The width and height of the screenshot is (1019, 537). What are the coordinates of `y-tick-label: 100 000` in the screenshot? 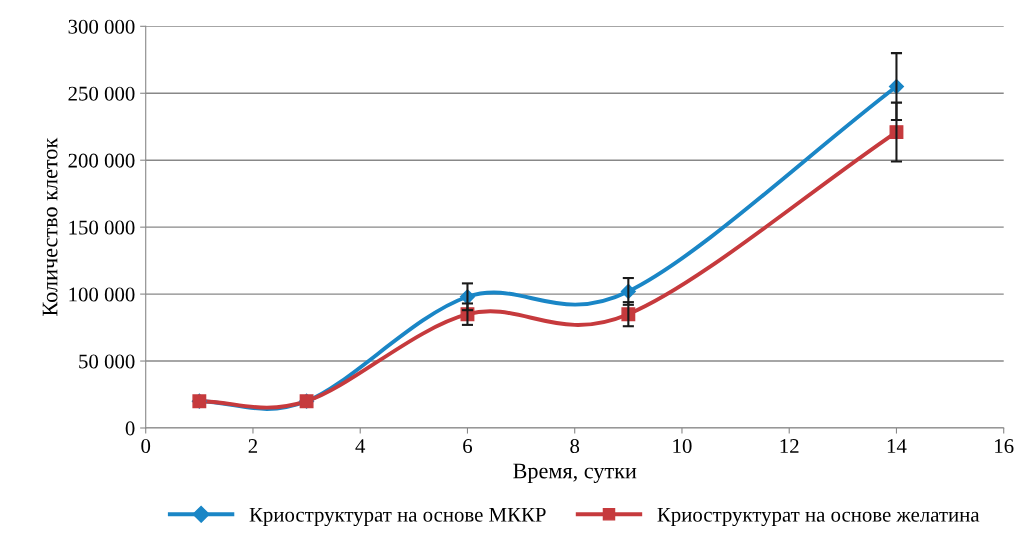 It's located at (102, 294).